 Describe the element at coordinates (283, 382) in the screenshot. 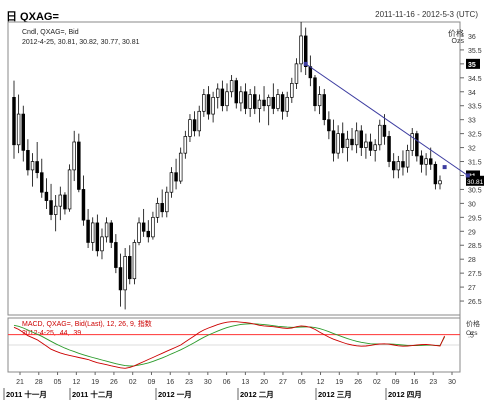

I see `x-tick-label: 27` at that location.